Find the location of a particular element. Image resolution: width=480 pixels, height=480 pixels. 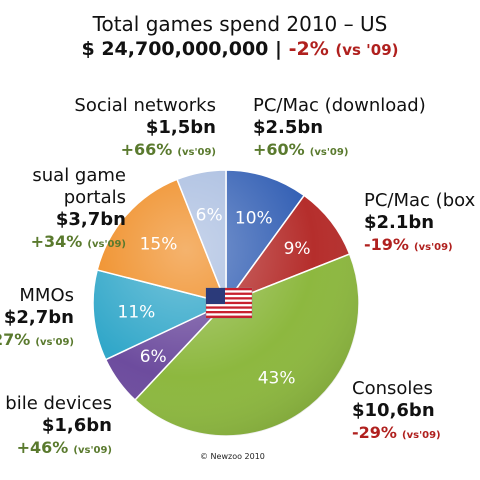

label-change: +66% is located at coordinates (146, 149).